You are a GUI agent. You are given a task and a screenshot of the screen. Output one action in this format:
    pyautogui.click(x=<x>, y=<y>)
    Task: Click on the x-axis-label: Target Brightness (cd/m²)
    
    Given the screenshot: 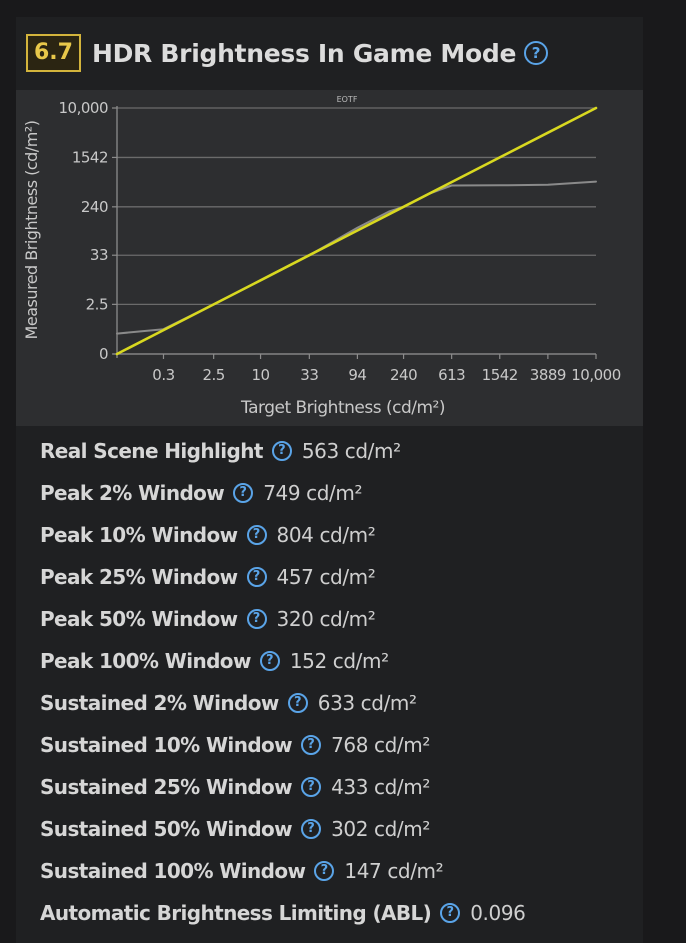 What is the action you would take?
    pyautogui.click(x=342, y=408)
    